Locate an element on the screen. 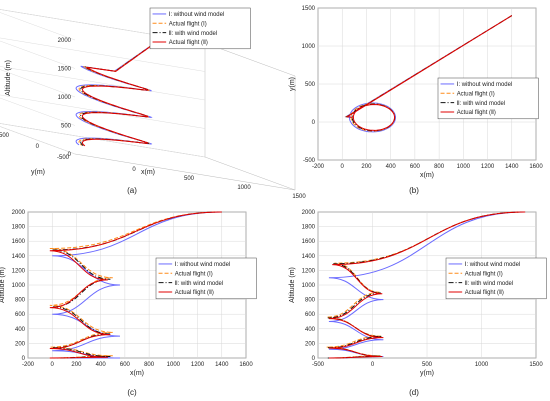  y-axis-label: y(m) is located at coordinates (292, 84).